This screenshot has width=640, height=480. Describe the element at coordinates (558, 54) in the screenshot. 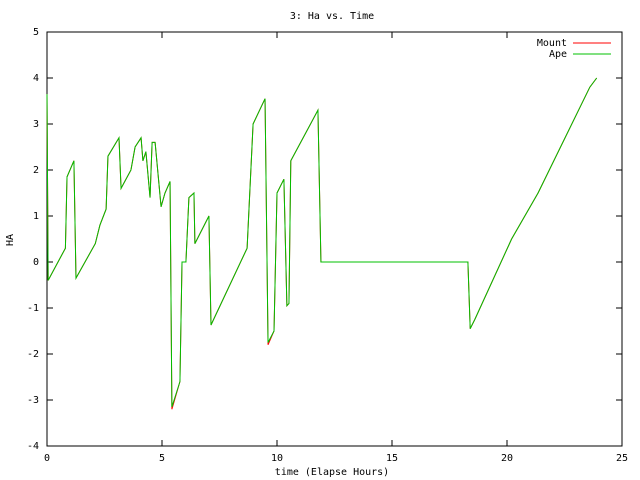

I see `legend-label: Ape` at that location.